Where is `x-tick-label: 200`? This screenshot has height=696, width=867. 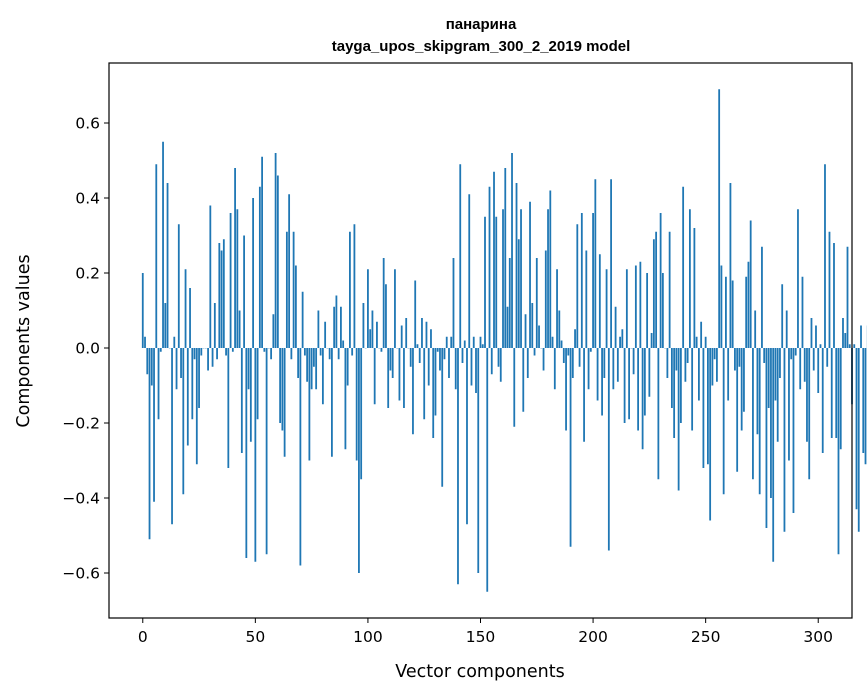 x-tick-label: 200 is located at coordinates (593, 637).